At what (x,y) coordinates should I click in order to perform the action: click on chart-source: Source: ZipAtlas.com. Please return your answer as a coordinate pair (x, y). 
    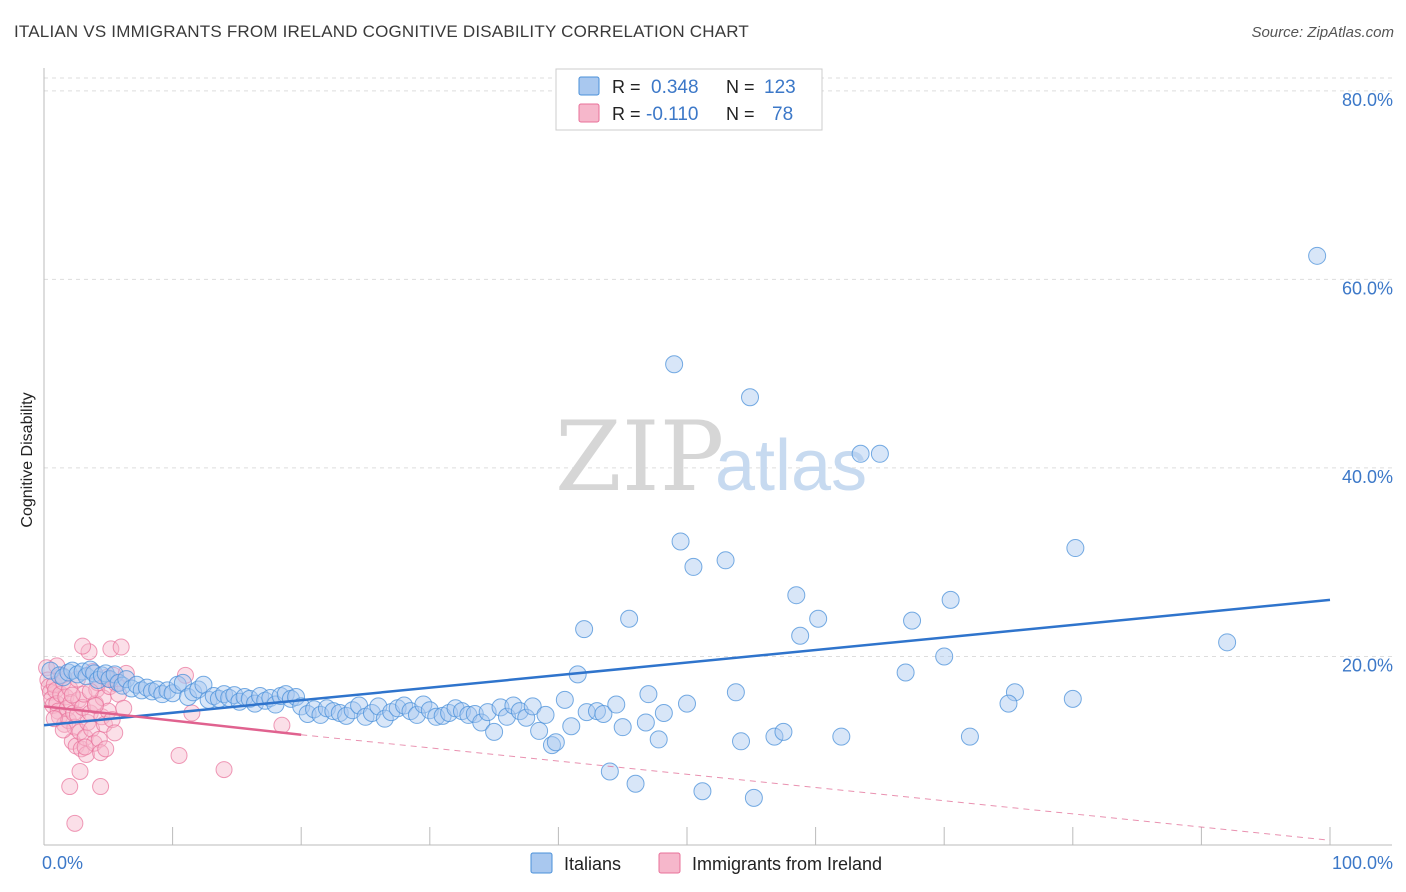
    Looking at the image, I should click on (1322, 32).